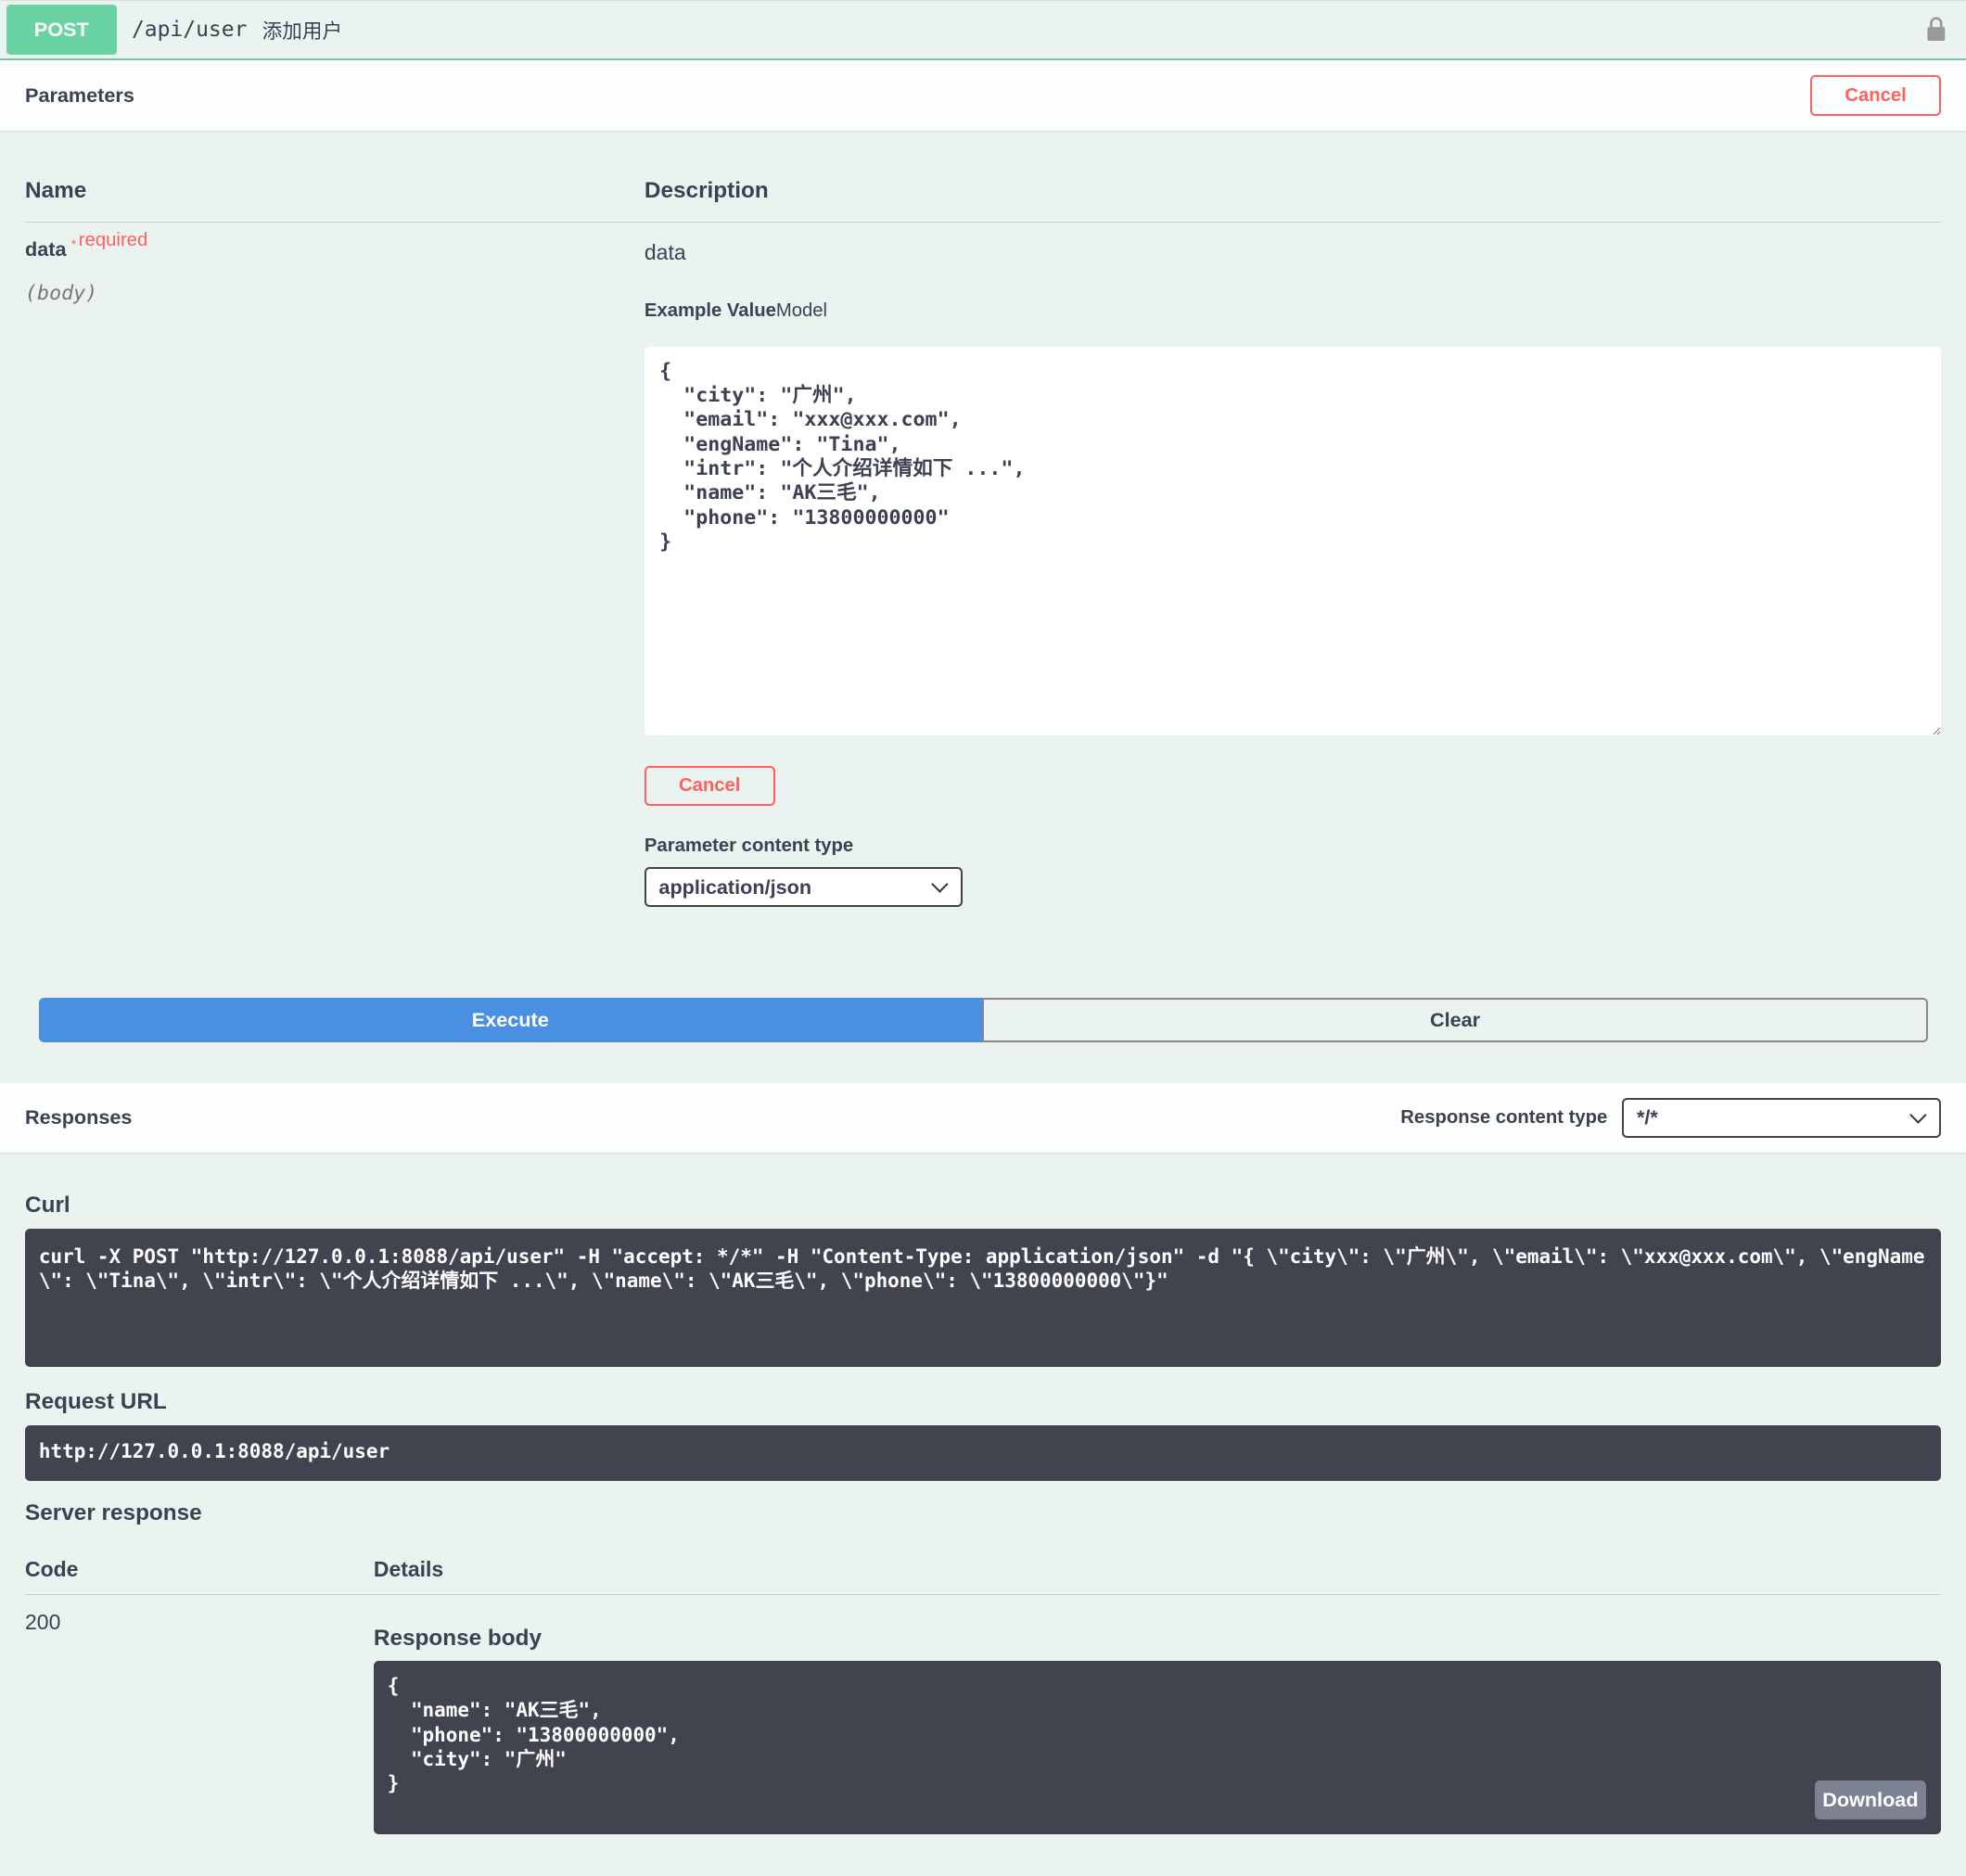  I want to click on request-url-label: Request URL, so click(96, 1402).